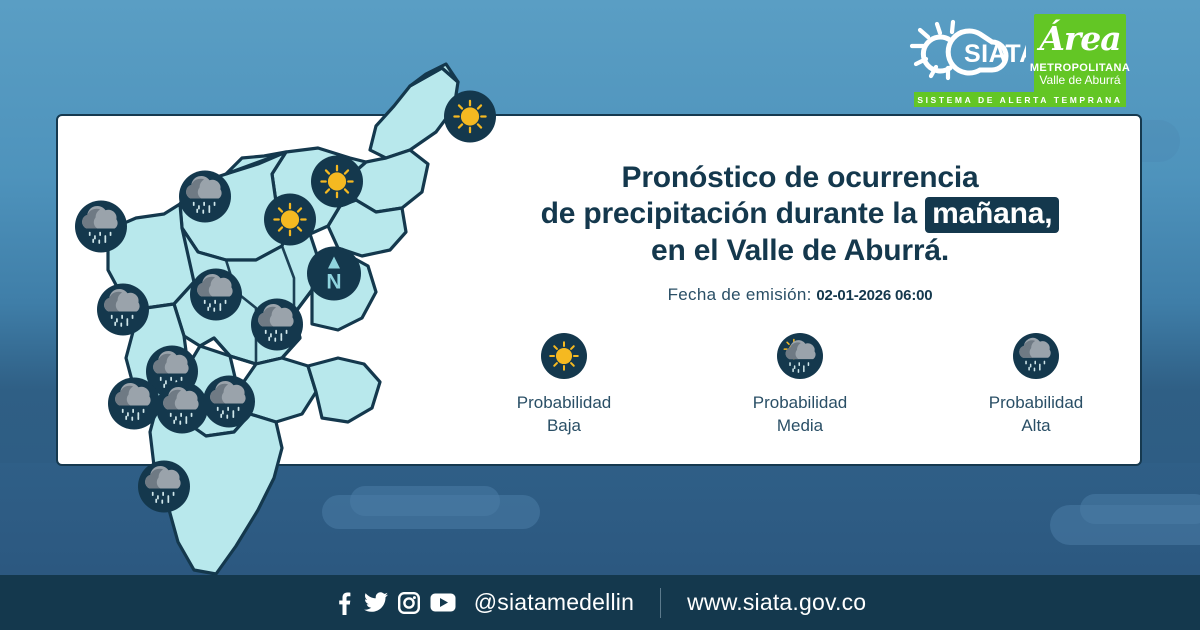 The image size is (1200, 630). I want to click on title-line-2-text: de precipitación durante la, so click(733, 213).